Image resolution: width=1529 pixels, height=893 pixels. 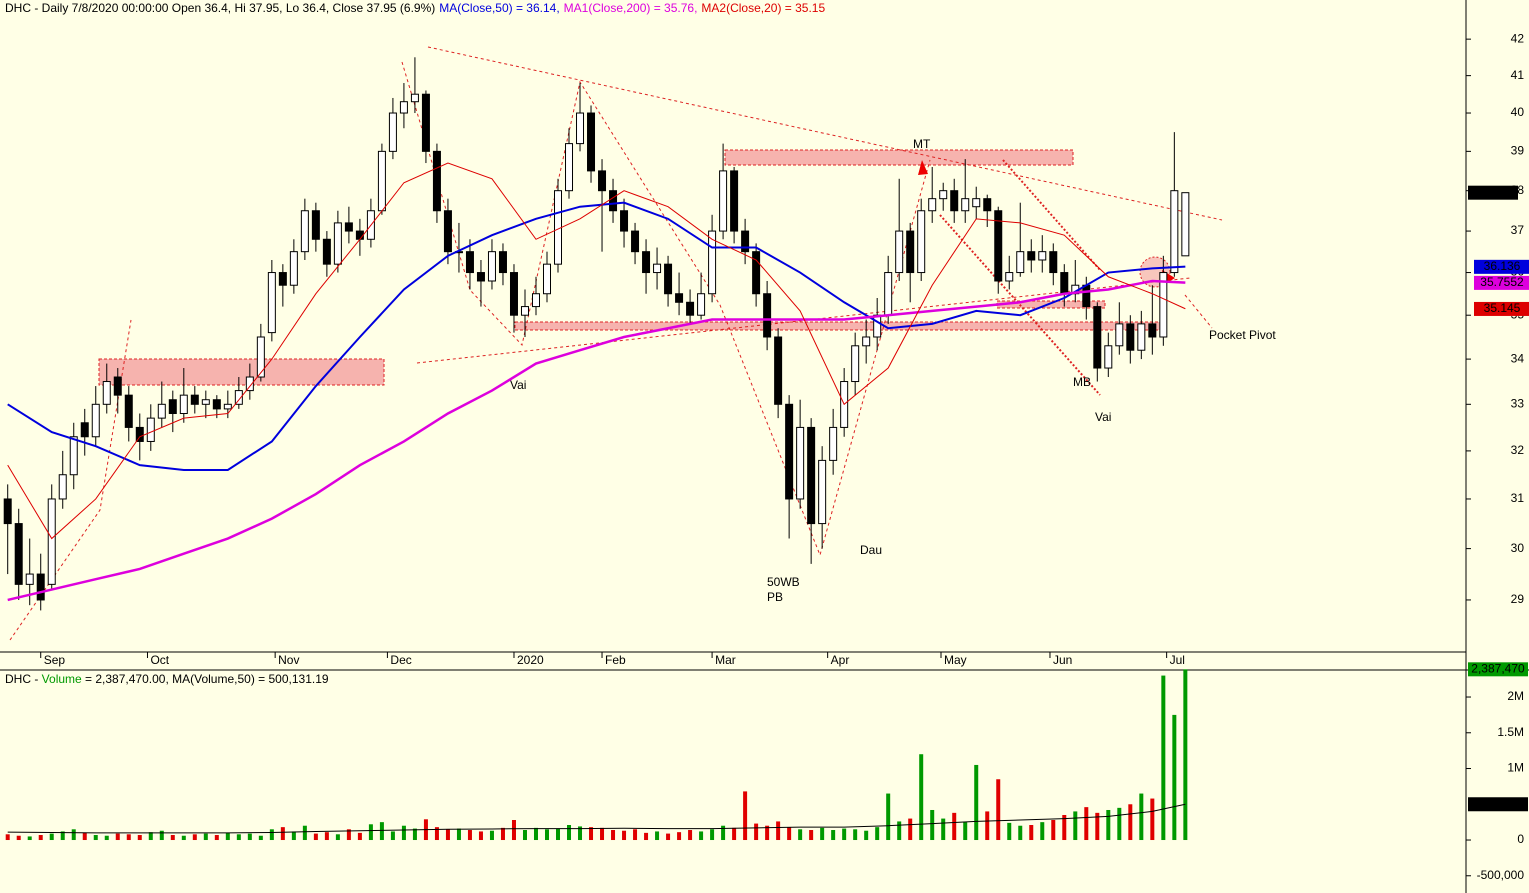 I want to click on zone, so click(x=241, y=372).